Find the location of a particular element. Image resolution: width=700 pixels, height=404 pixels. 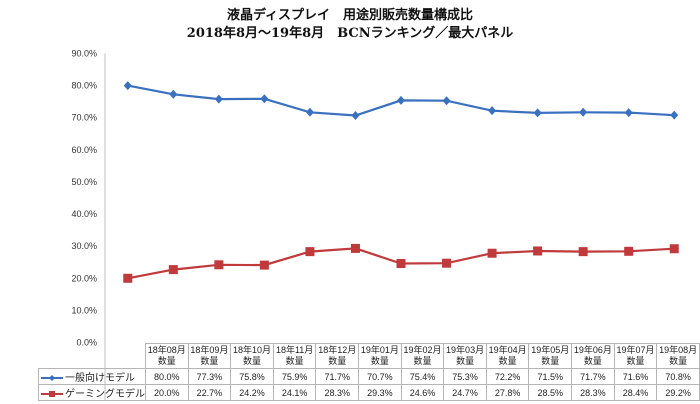

x-category-label: 19年04月 数量 is located at coordinates (507, 356).